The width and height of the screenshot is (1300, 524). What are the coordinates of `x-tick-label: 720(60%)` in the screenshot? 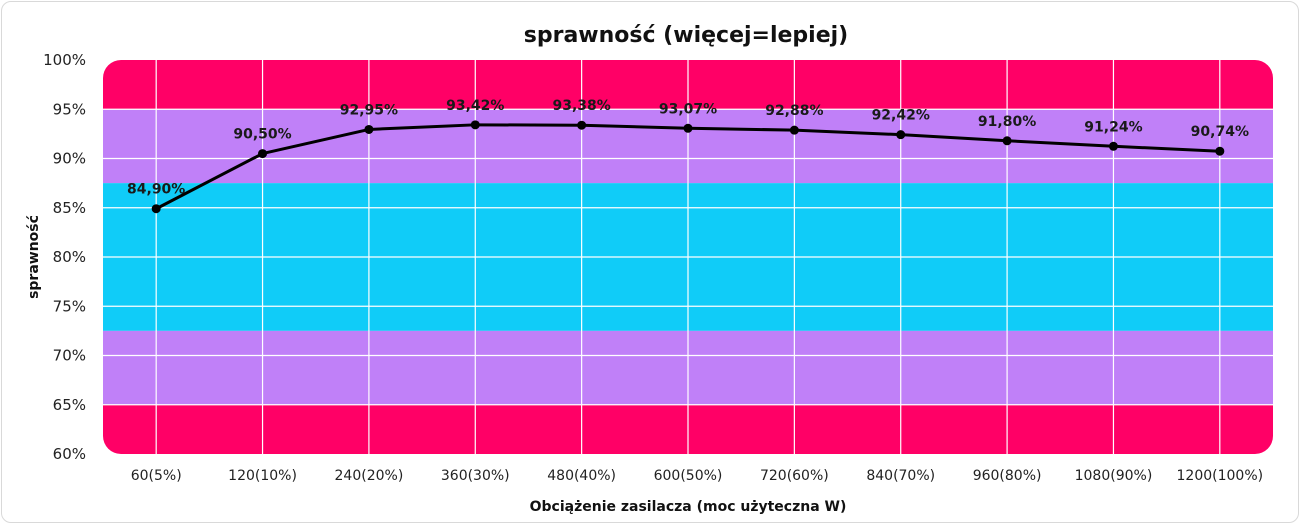 It's located at (794, 476).